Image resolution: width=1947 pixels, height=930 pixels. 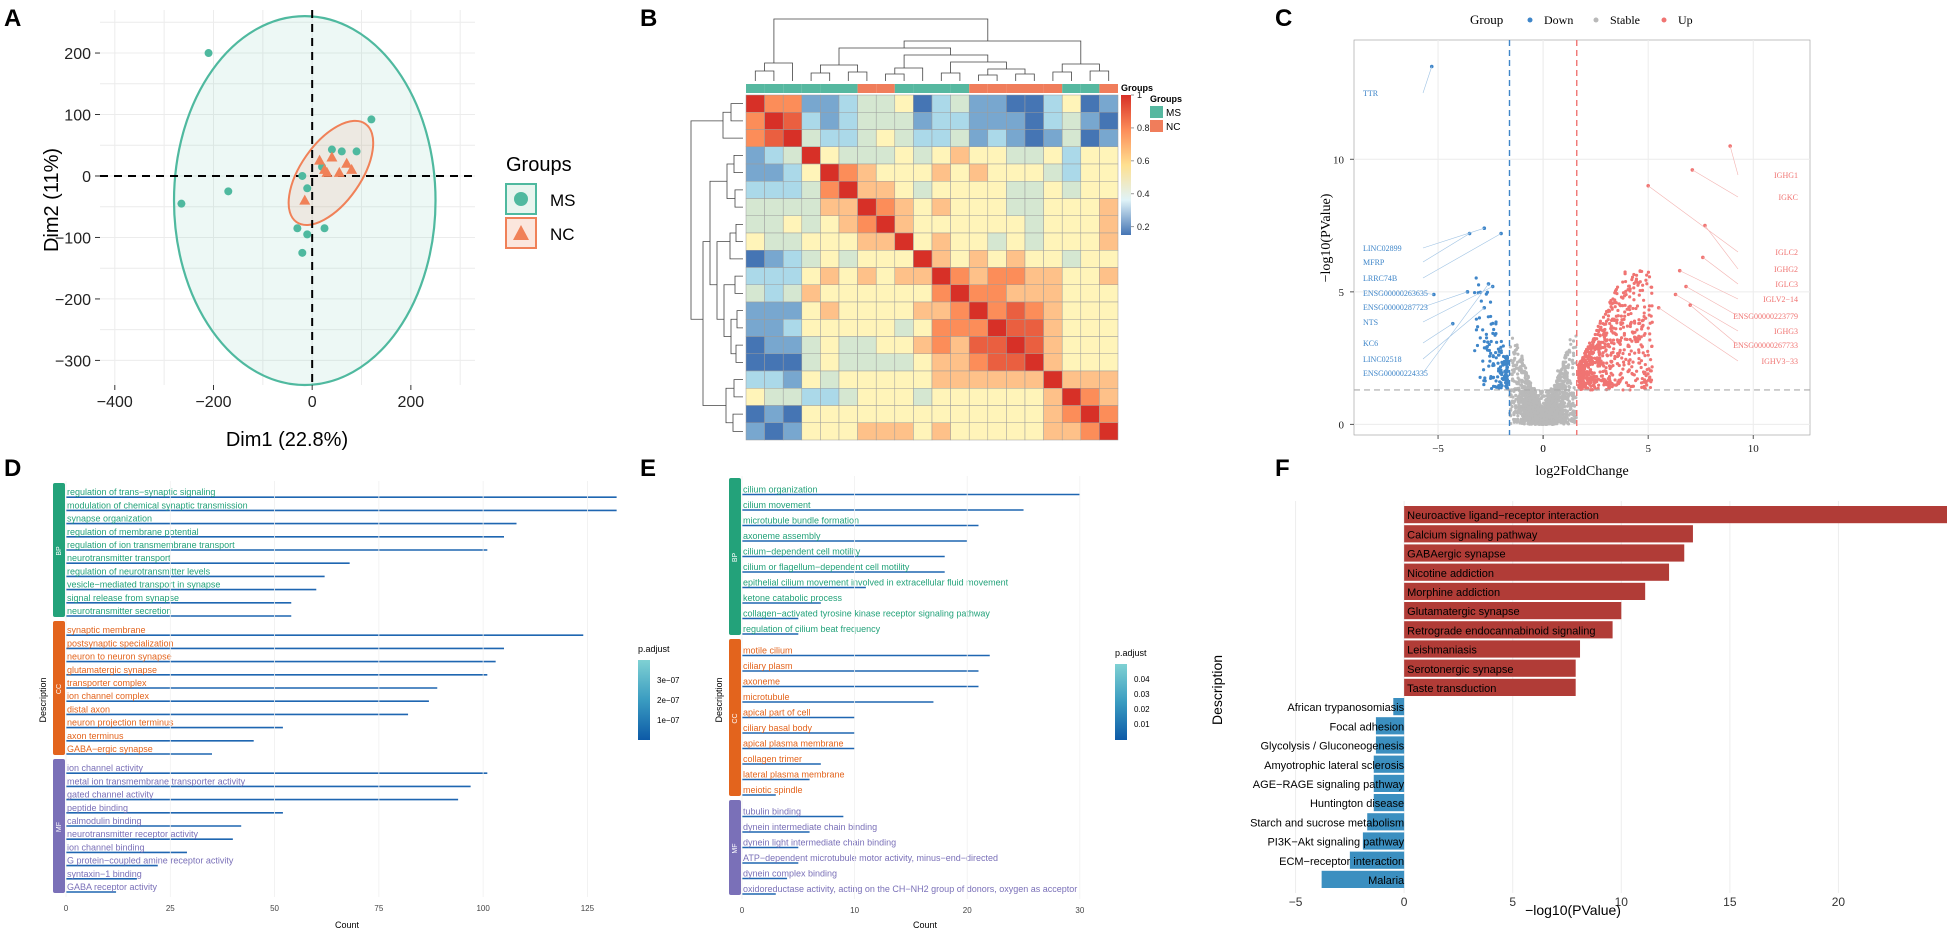 I want to click on go-e-x-tick-label: 30, so click(x=1079, y=910).